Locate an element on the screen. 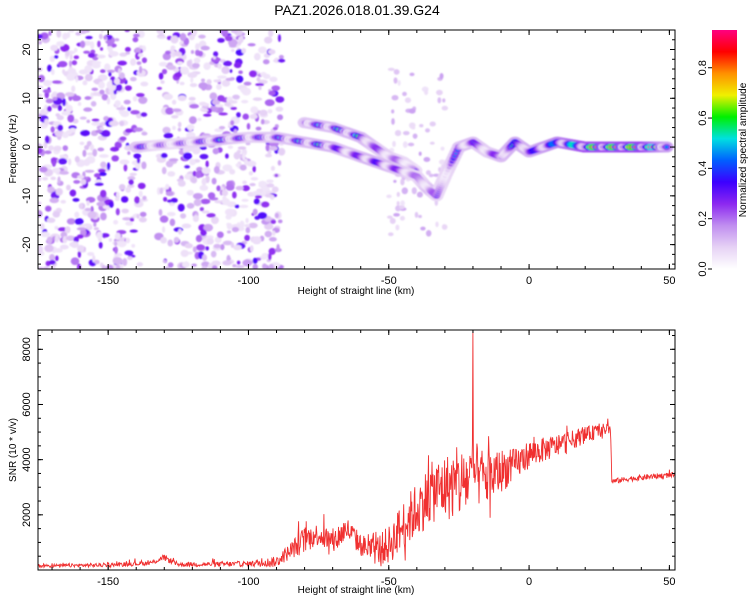  heatmap-y-tick-label: 10 is located at coordinates (27, 98).